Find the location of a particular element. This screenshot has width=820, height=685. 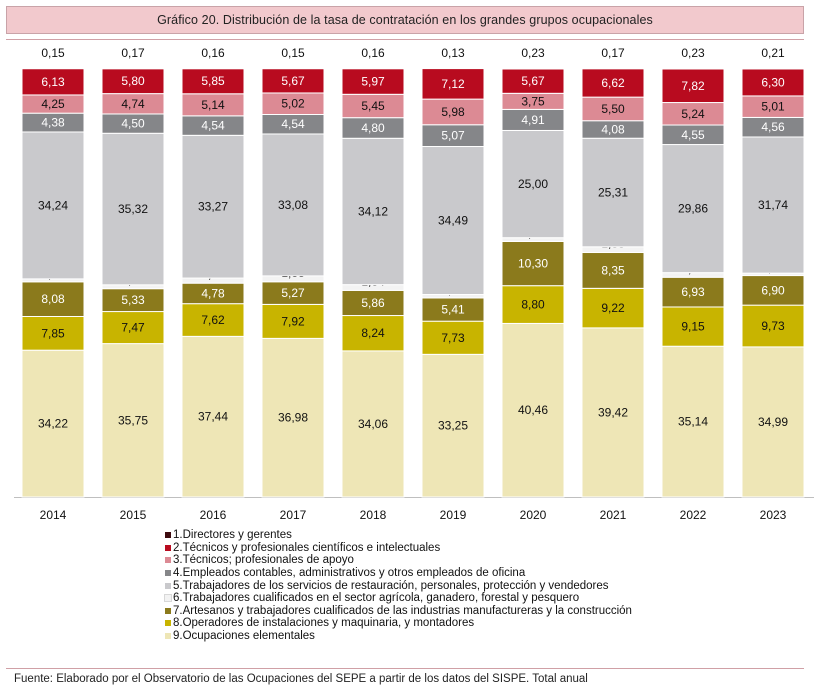

data-label: 4,78 is located at coordinates (213, 293).